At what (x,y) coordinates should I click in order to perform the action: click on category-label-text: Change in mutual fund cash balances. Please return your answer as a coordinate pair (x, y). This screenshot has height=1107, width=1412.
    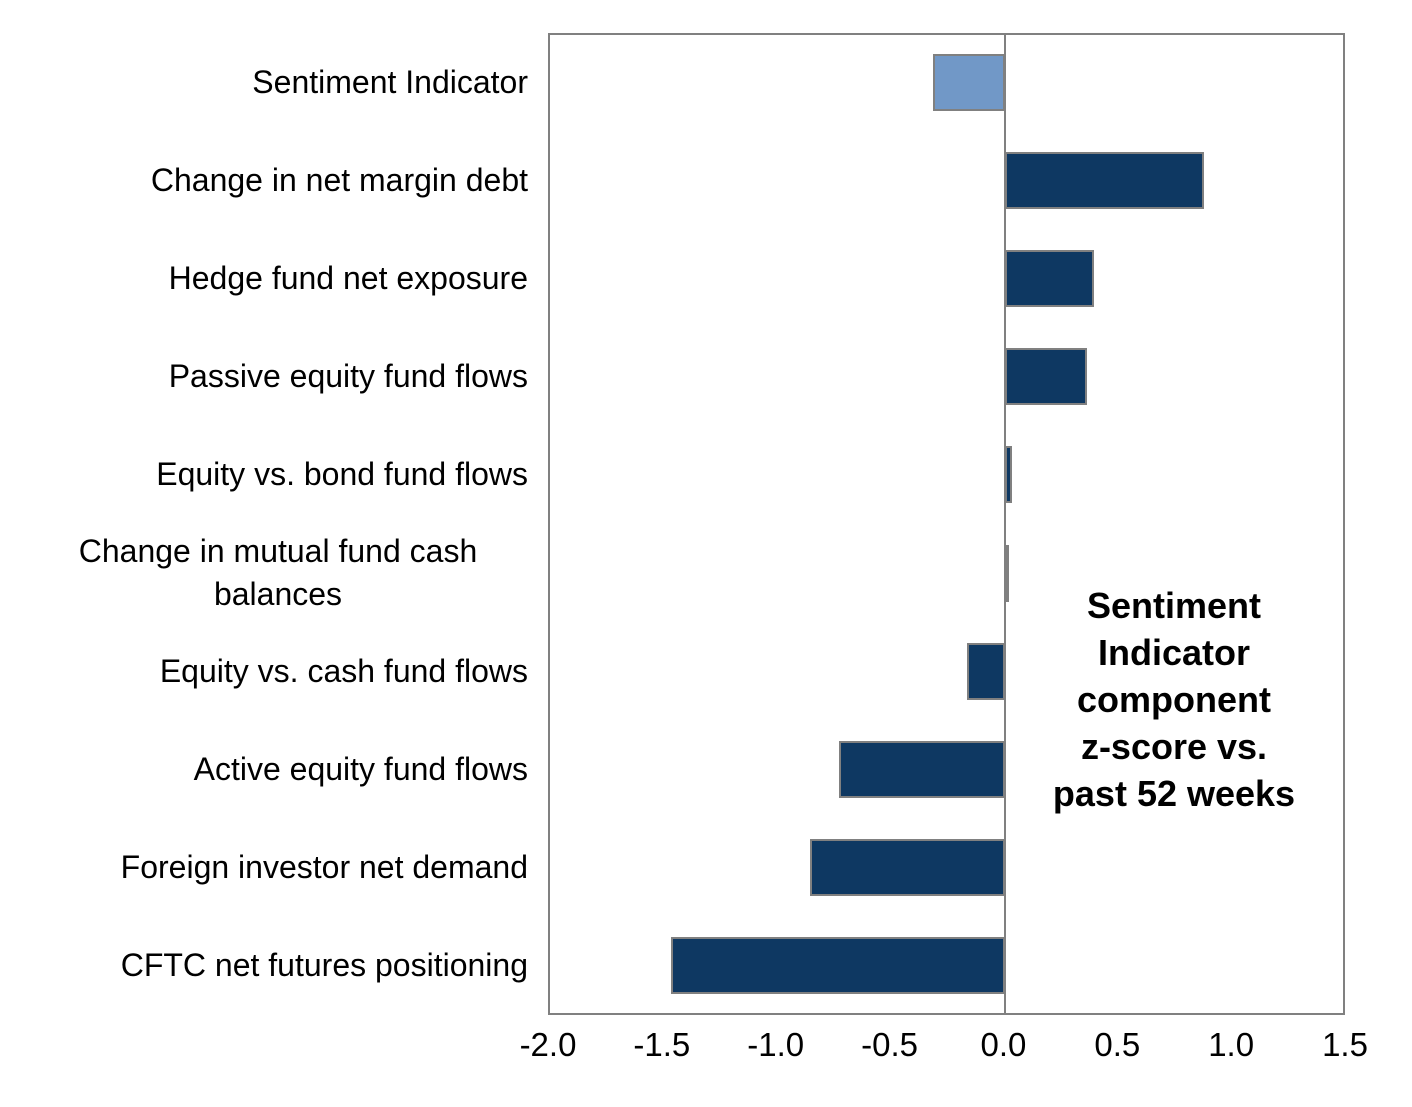
    Looking at the image, I should click on (278, 572).